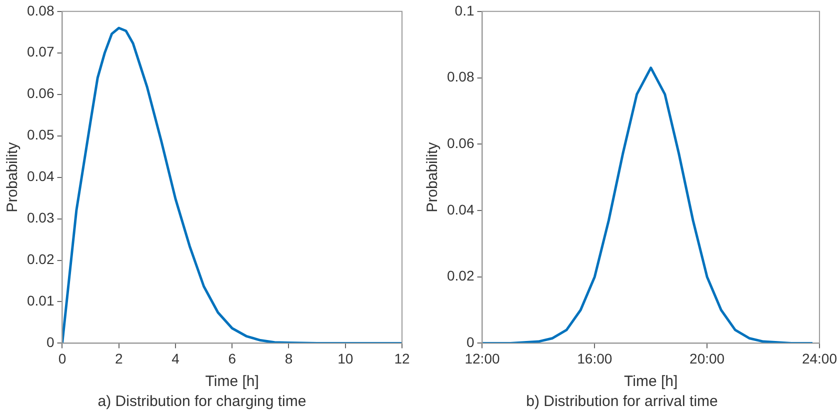  What do you see at coordinates (707, 358) in the screenshot?
I see `x-tick-label: 20:00` at bounding box center [707, 358].